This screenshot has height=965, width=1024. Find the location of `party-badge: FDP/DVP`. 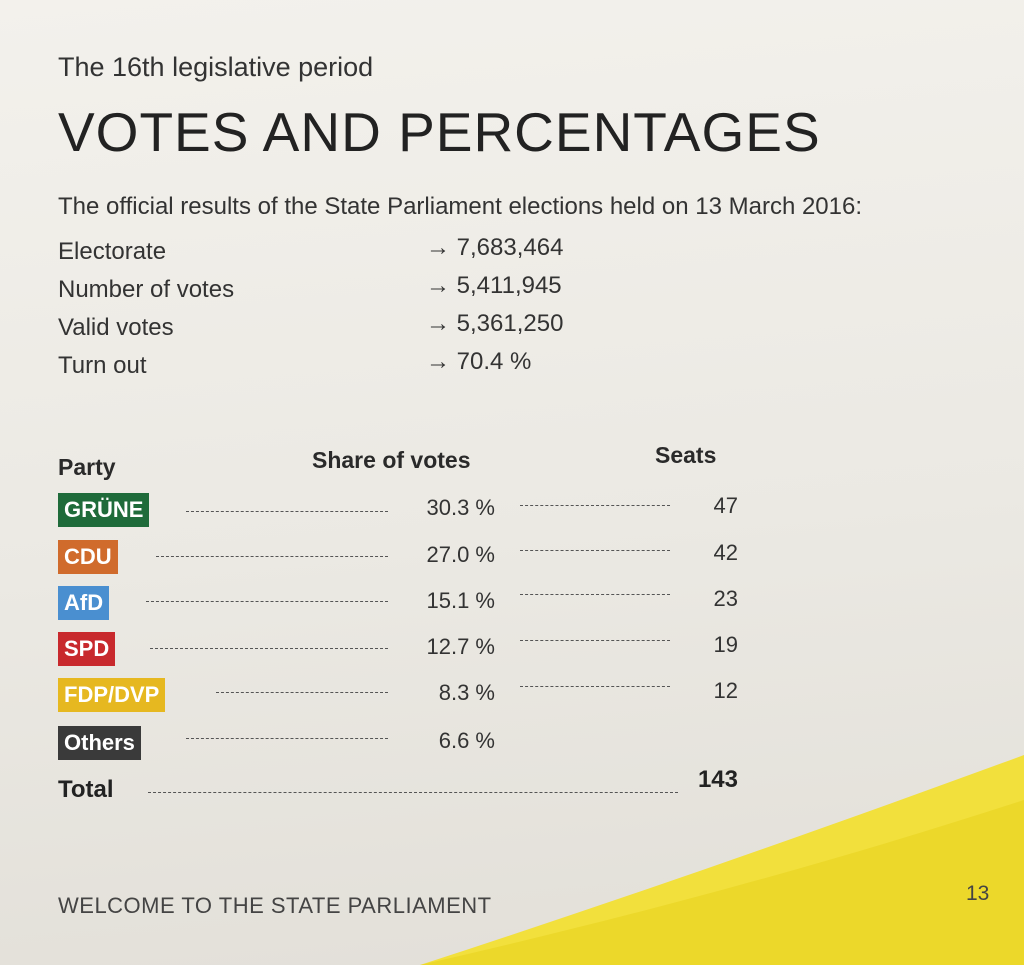

party-badge: FDP/DVP is located at coordinates (112, 695).